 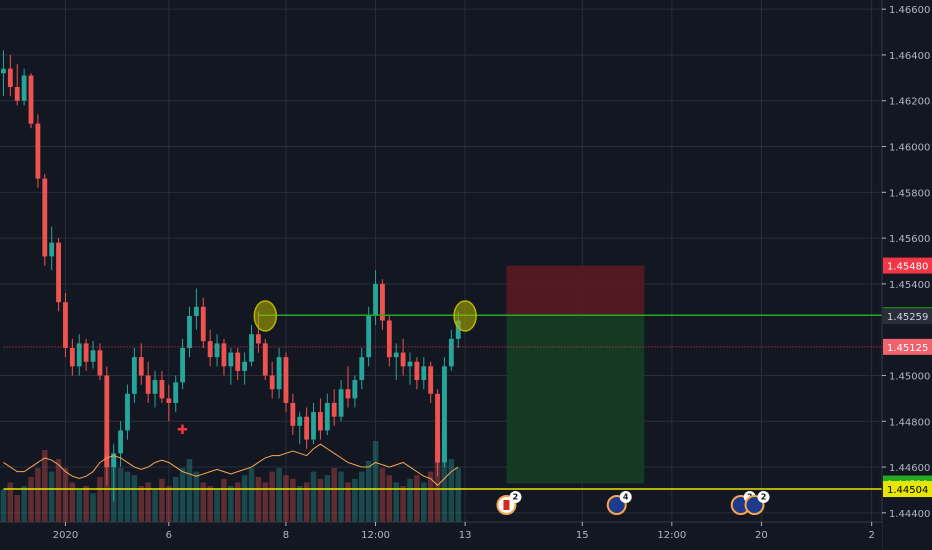 What do you see at coordinates (907, 348) in the screenshot?
I see `price-label: 1.45125` at bounding box center [907, 348].